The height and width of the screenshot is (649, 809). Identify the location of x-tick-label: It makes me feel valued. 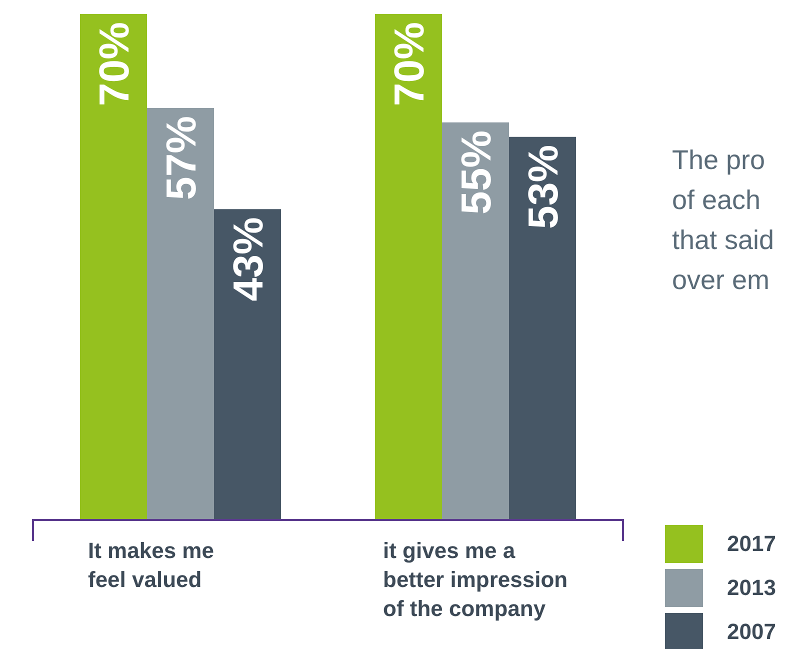
(151, 565).